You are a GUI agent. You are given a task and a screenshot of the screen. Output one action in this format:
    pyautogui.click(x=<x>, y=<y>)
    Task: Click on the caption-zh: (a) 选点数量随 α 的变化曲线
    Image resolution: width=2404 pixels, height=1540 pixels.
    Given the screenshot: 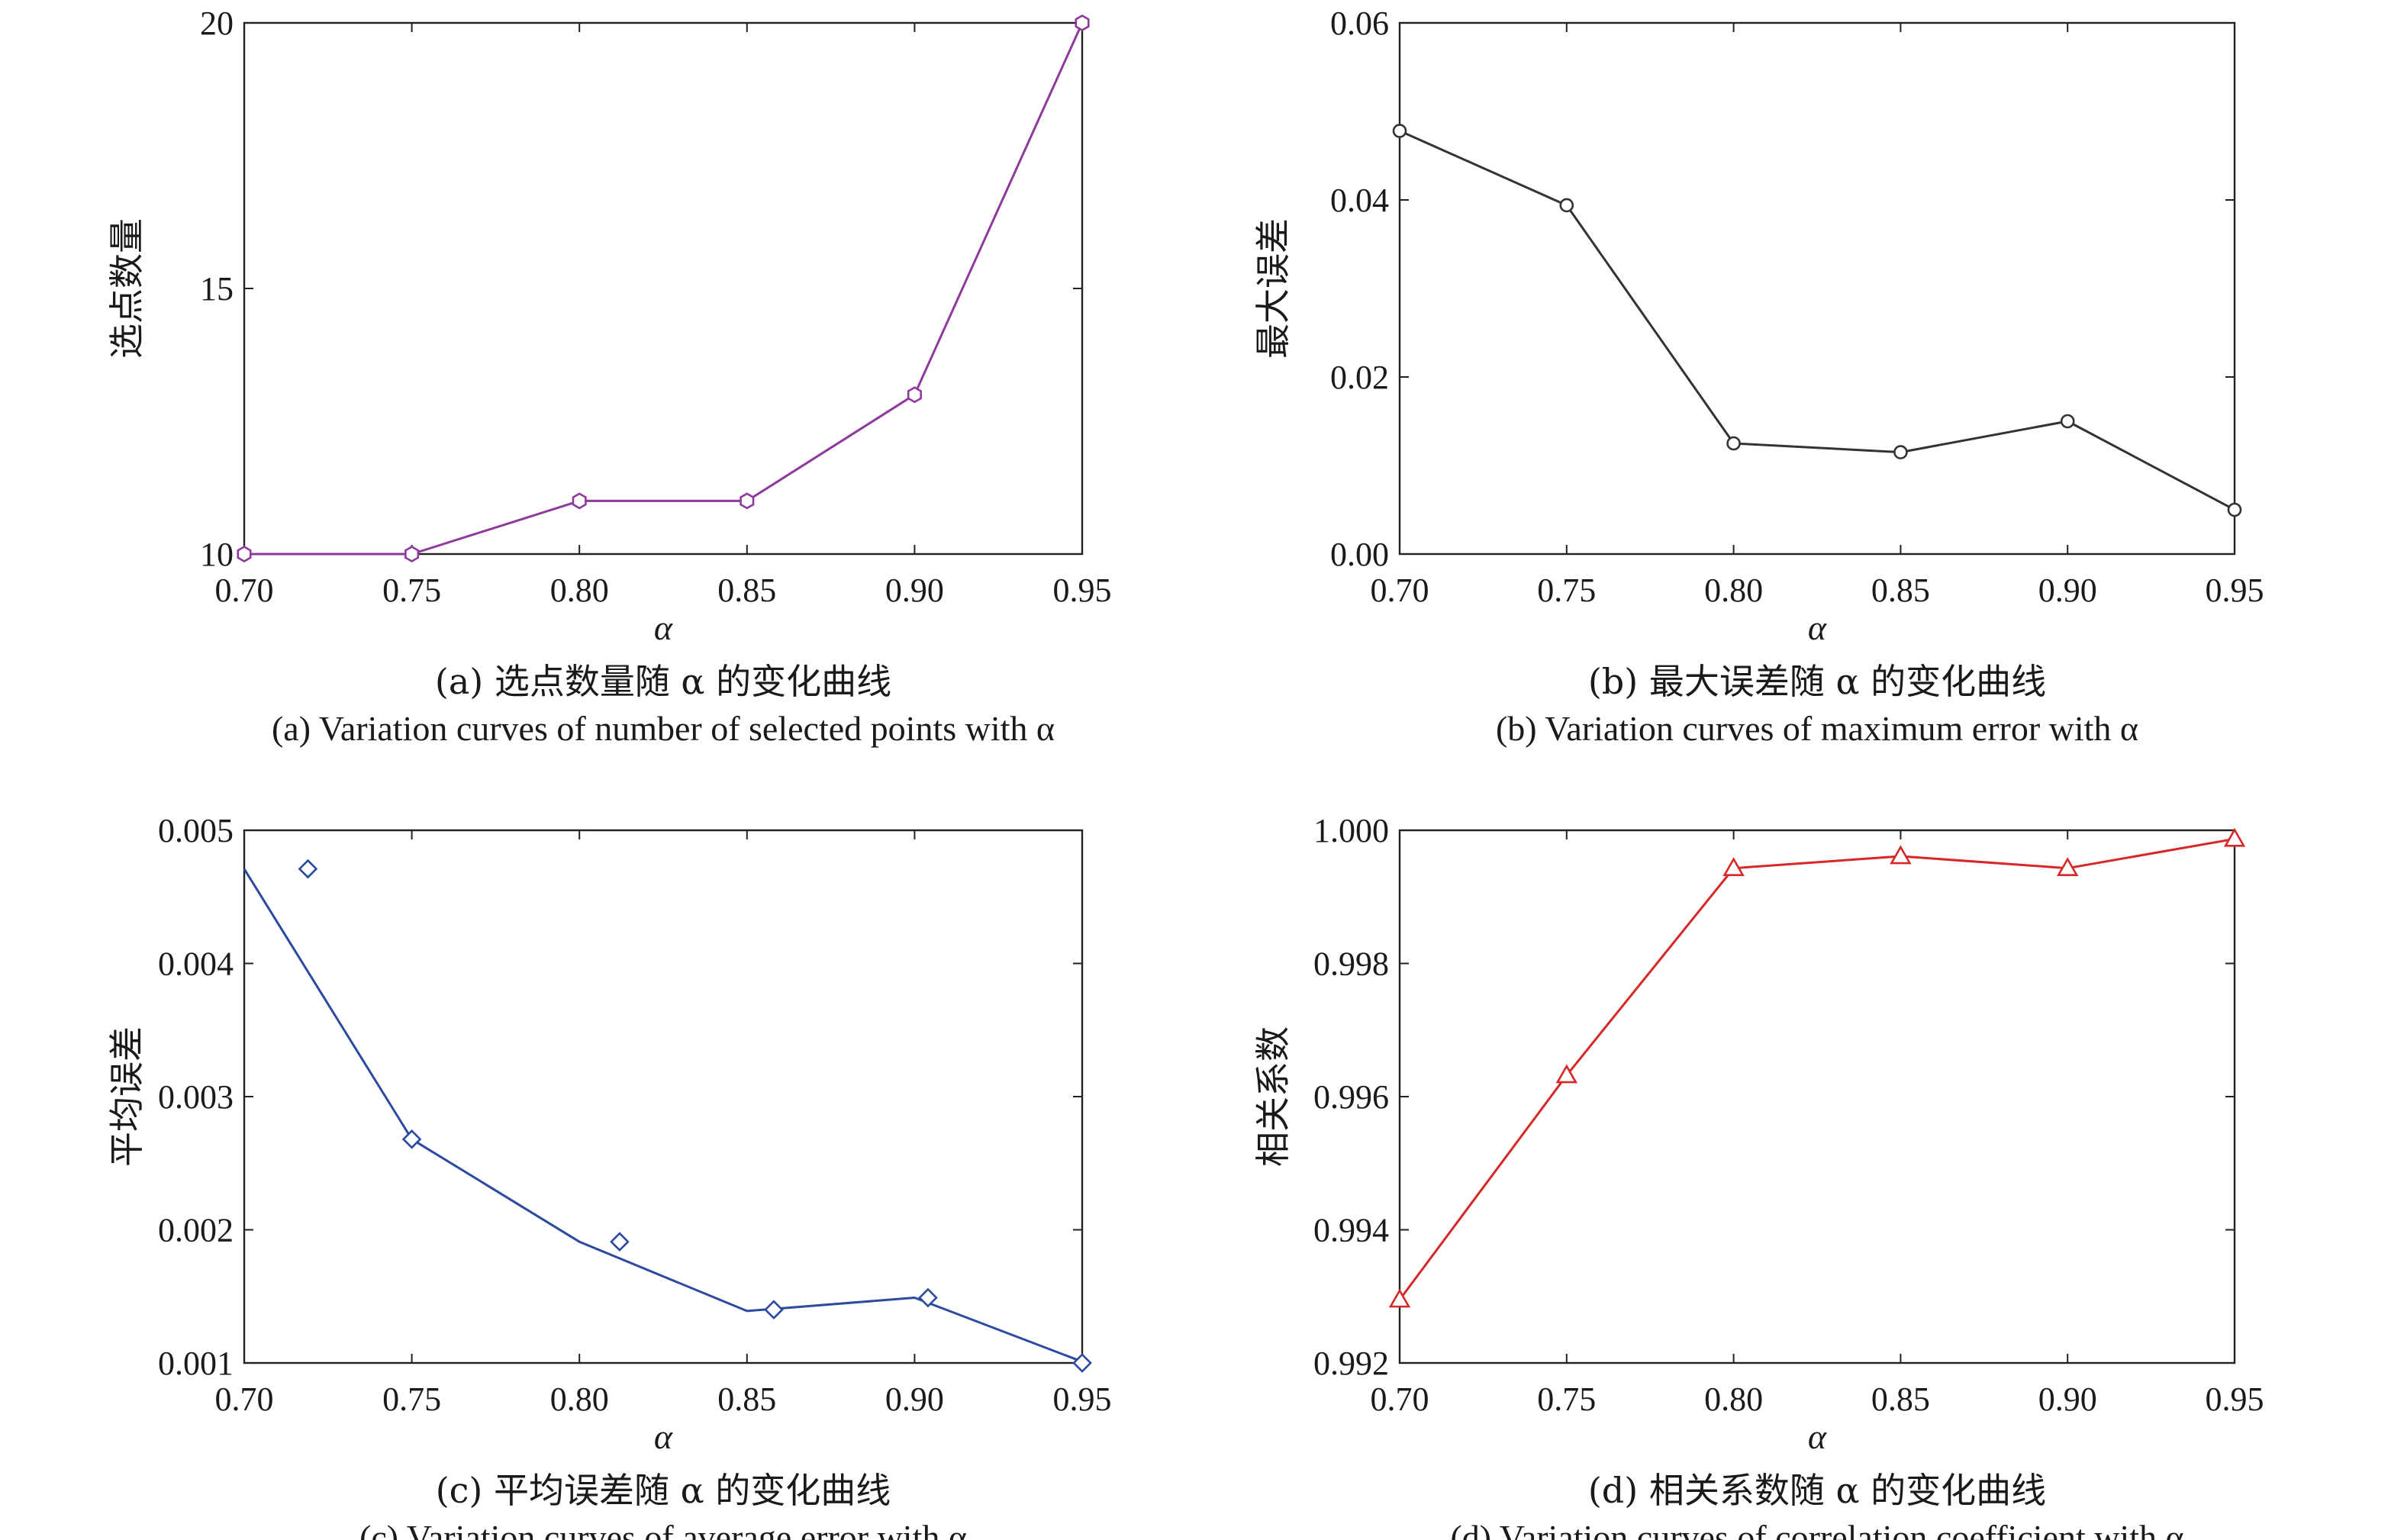 What is the action you would take?
    pyautogui.click(x=663, y=681)
    